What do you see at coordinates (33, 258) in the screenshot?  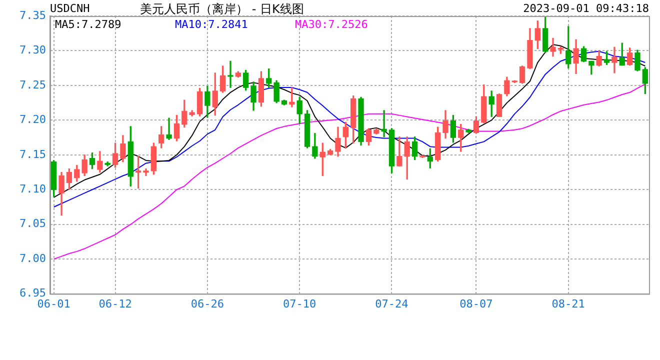 I see `y-tick-label: 7.00` at bounding box center [33, 258].